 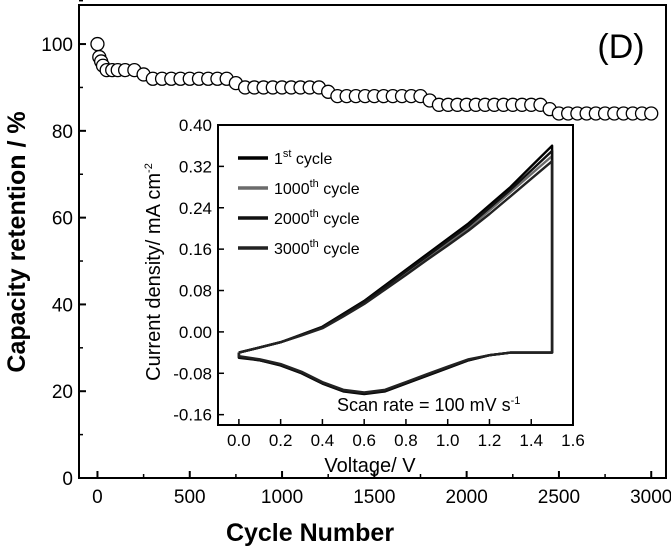 What do you see at coordinates (374, 78) in the screenshot?
I see `main-data-points` at bounding box center [374, 78].